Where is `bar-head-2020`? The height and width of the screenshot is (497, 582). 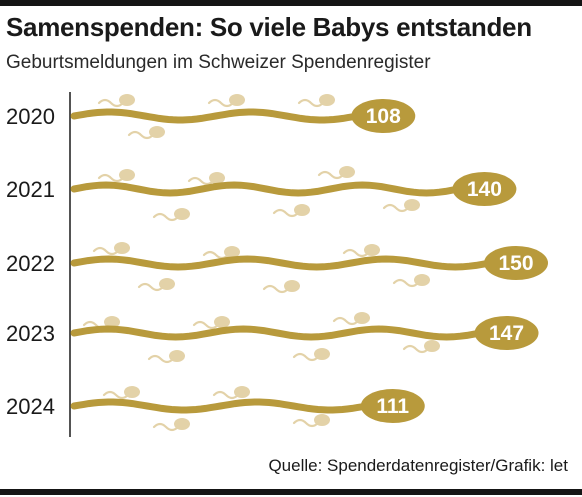 bar-head-2020 is located at coordinates (383, 116).